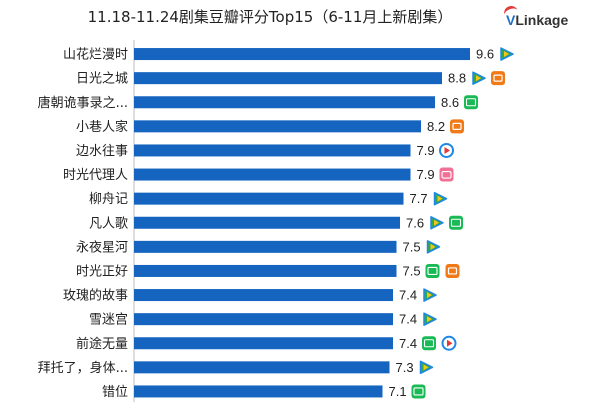  Describe the element at coordinates (102, 247) in the screenshot. I see `category-label: 永夜星河` at that location.